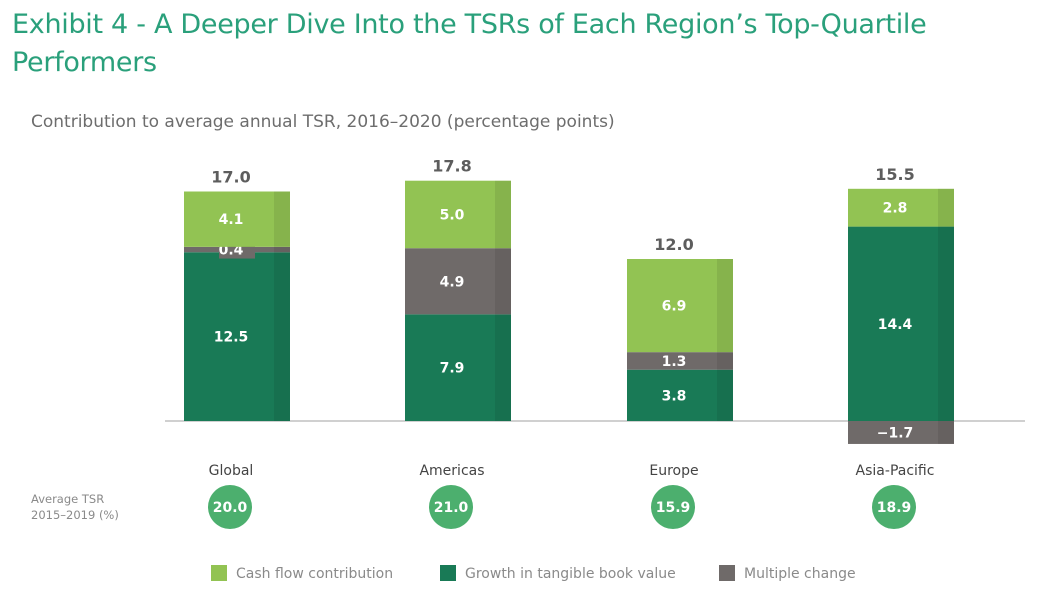  What do you see at coordinates (75, 507) in the screenshot?
I see `average-tsr-label: Average TSR 2015–2019 (%)` at bounding box center [75, 507].